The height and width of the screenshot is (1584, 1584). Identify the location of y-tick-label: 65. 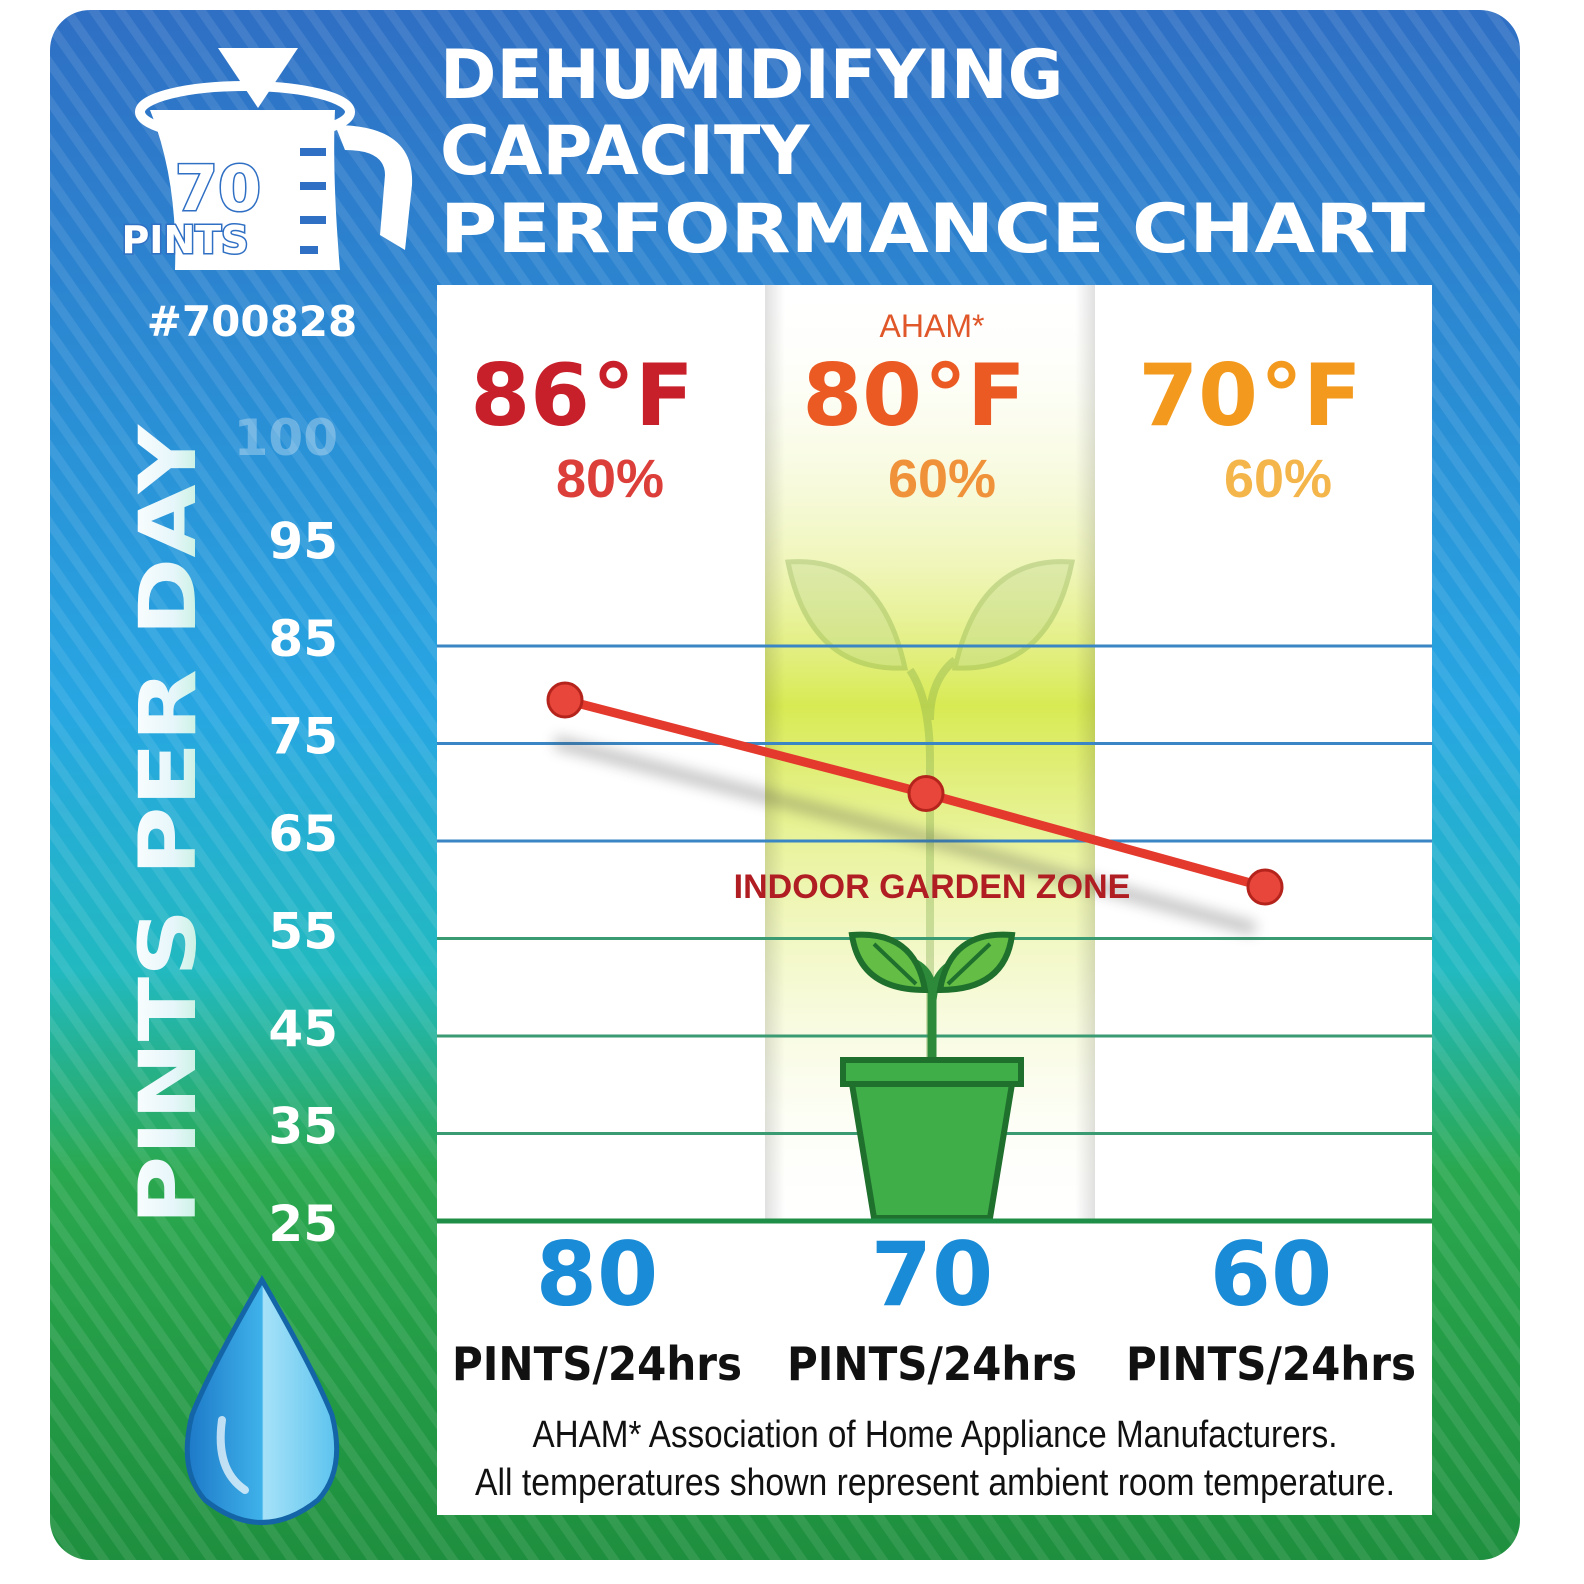
(303, 834).